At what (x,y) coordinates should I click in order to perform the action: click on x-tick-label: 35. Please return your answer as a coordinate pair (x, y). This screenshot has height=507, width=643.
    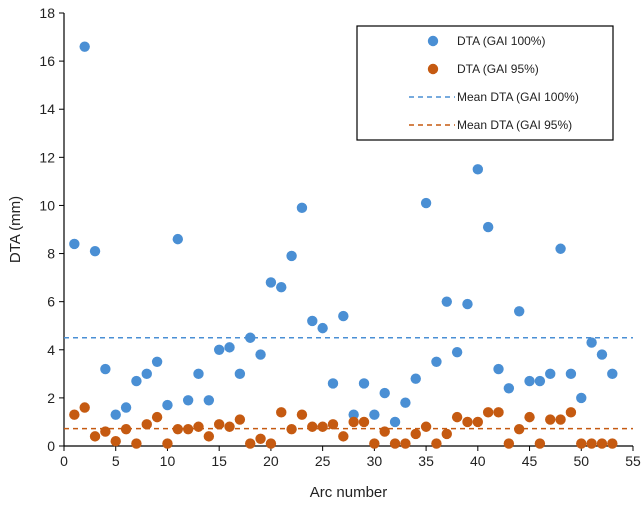
    Looking at the image, I should click on (426, 461).